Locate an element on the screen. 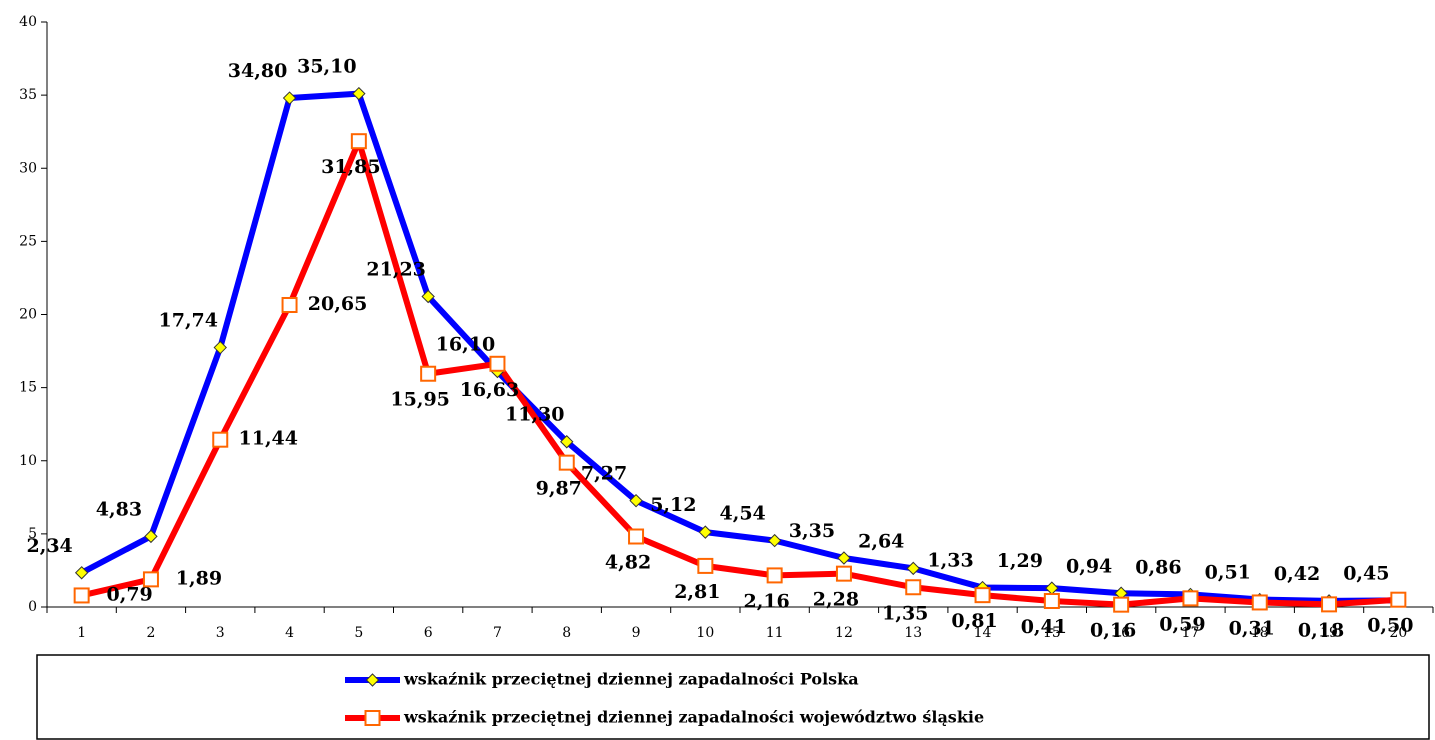  data-label: 31,85 is located at coordinates (351, 167).